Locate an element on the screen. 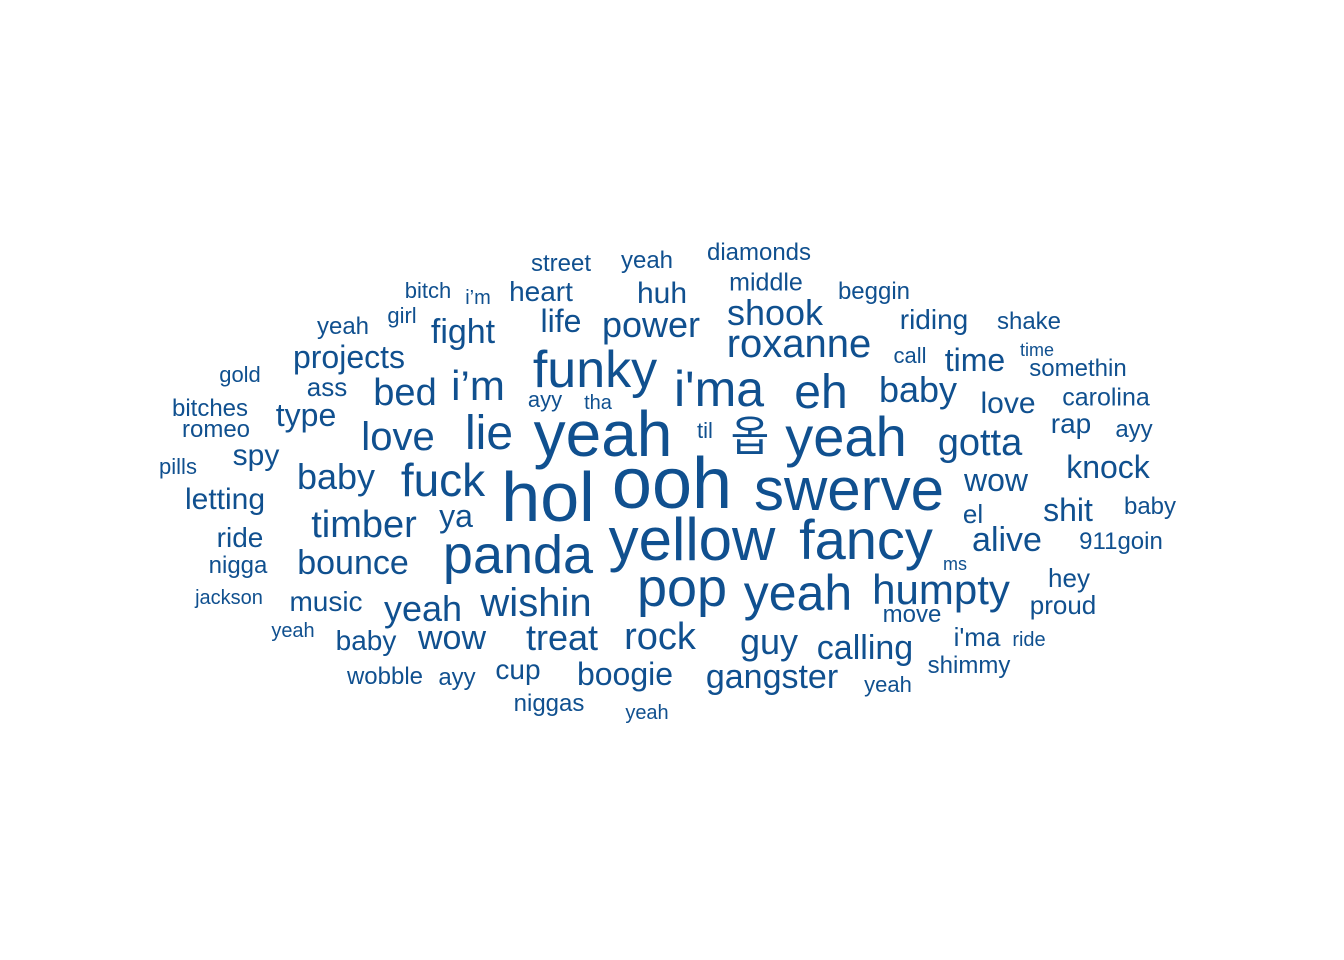 This screenshot has width=1344, height=960. cloud-word: alive is located at coordinates (1007, 540).